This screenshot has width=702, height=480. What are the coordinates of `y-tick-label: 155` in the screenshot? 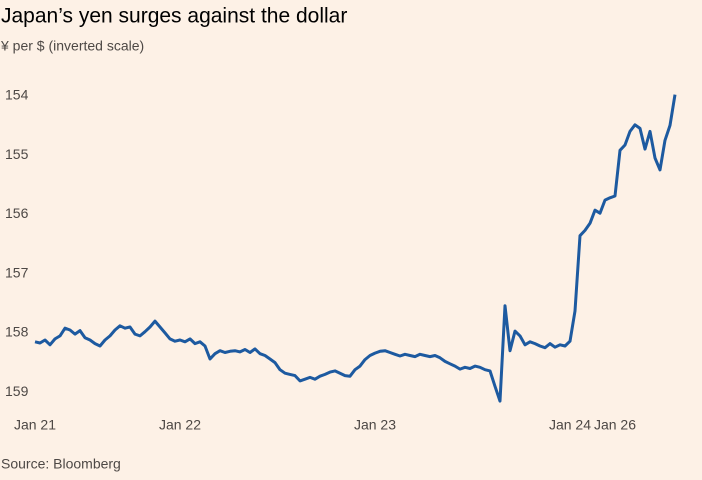 It's located at (17, 154).